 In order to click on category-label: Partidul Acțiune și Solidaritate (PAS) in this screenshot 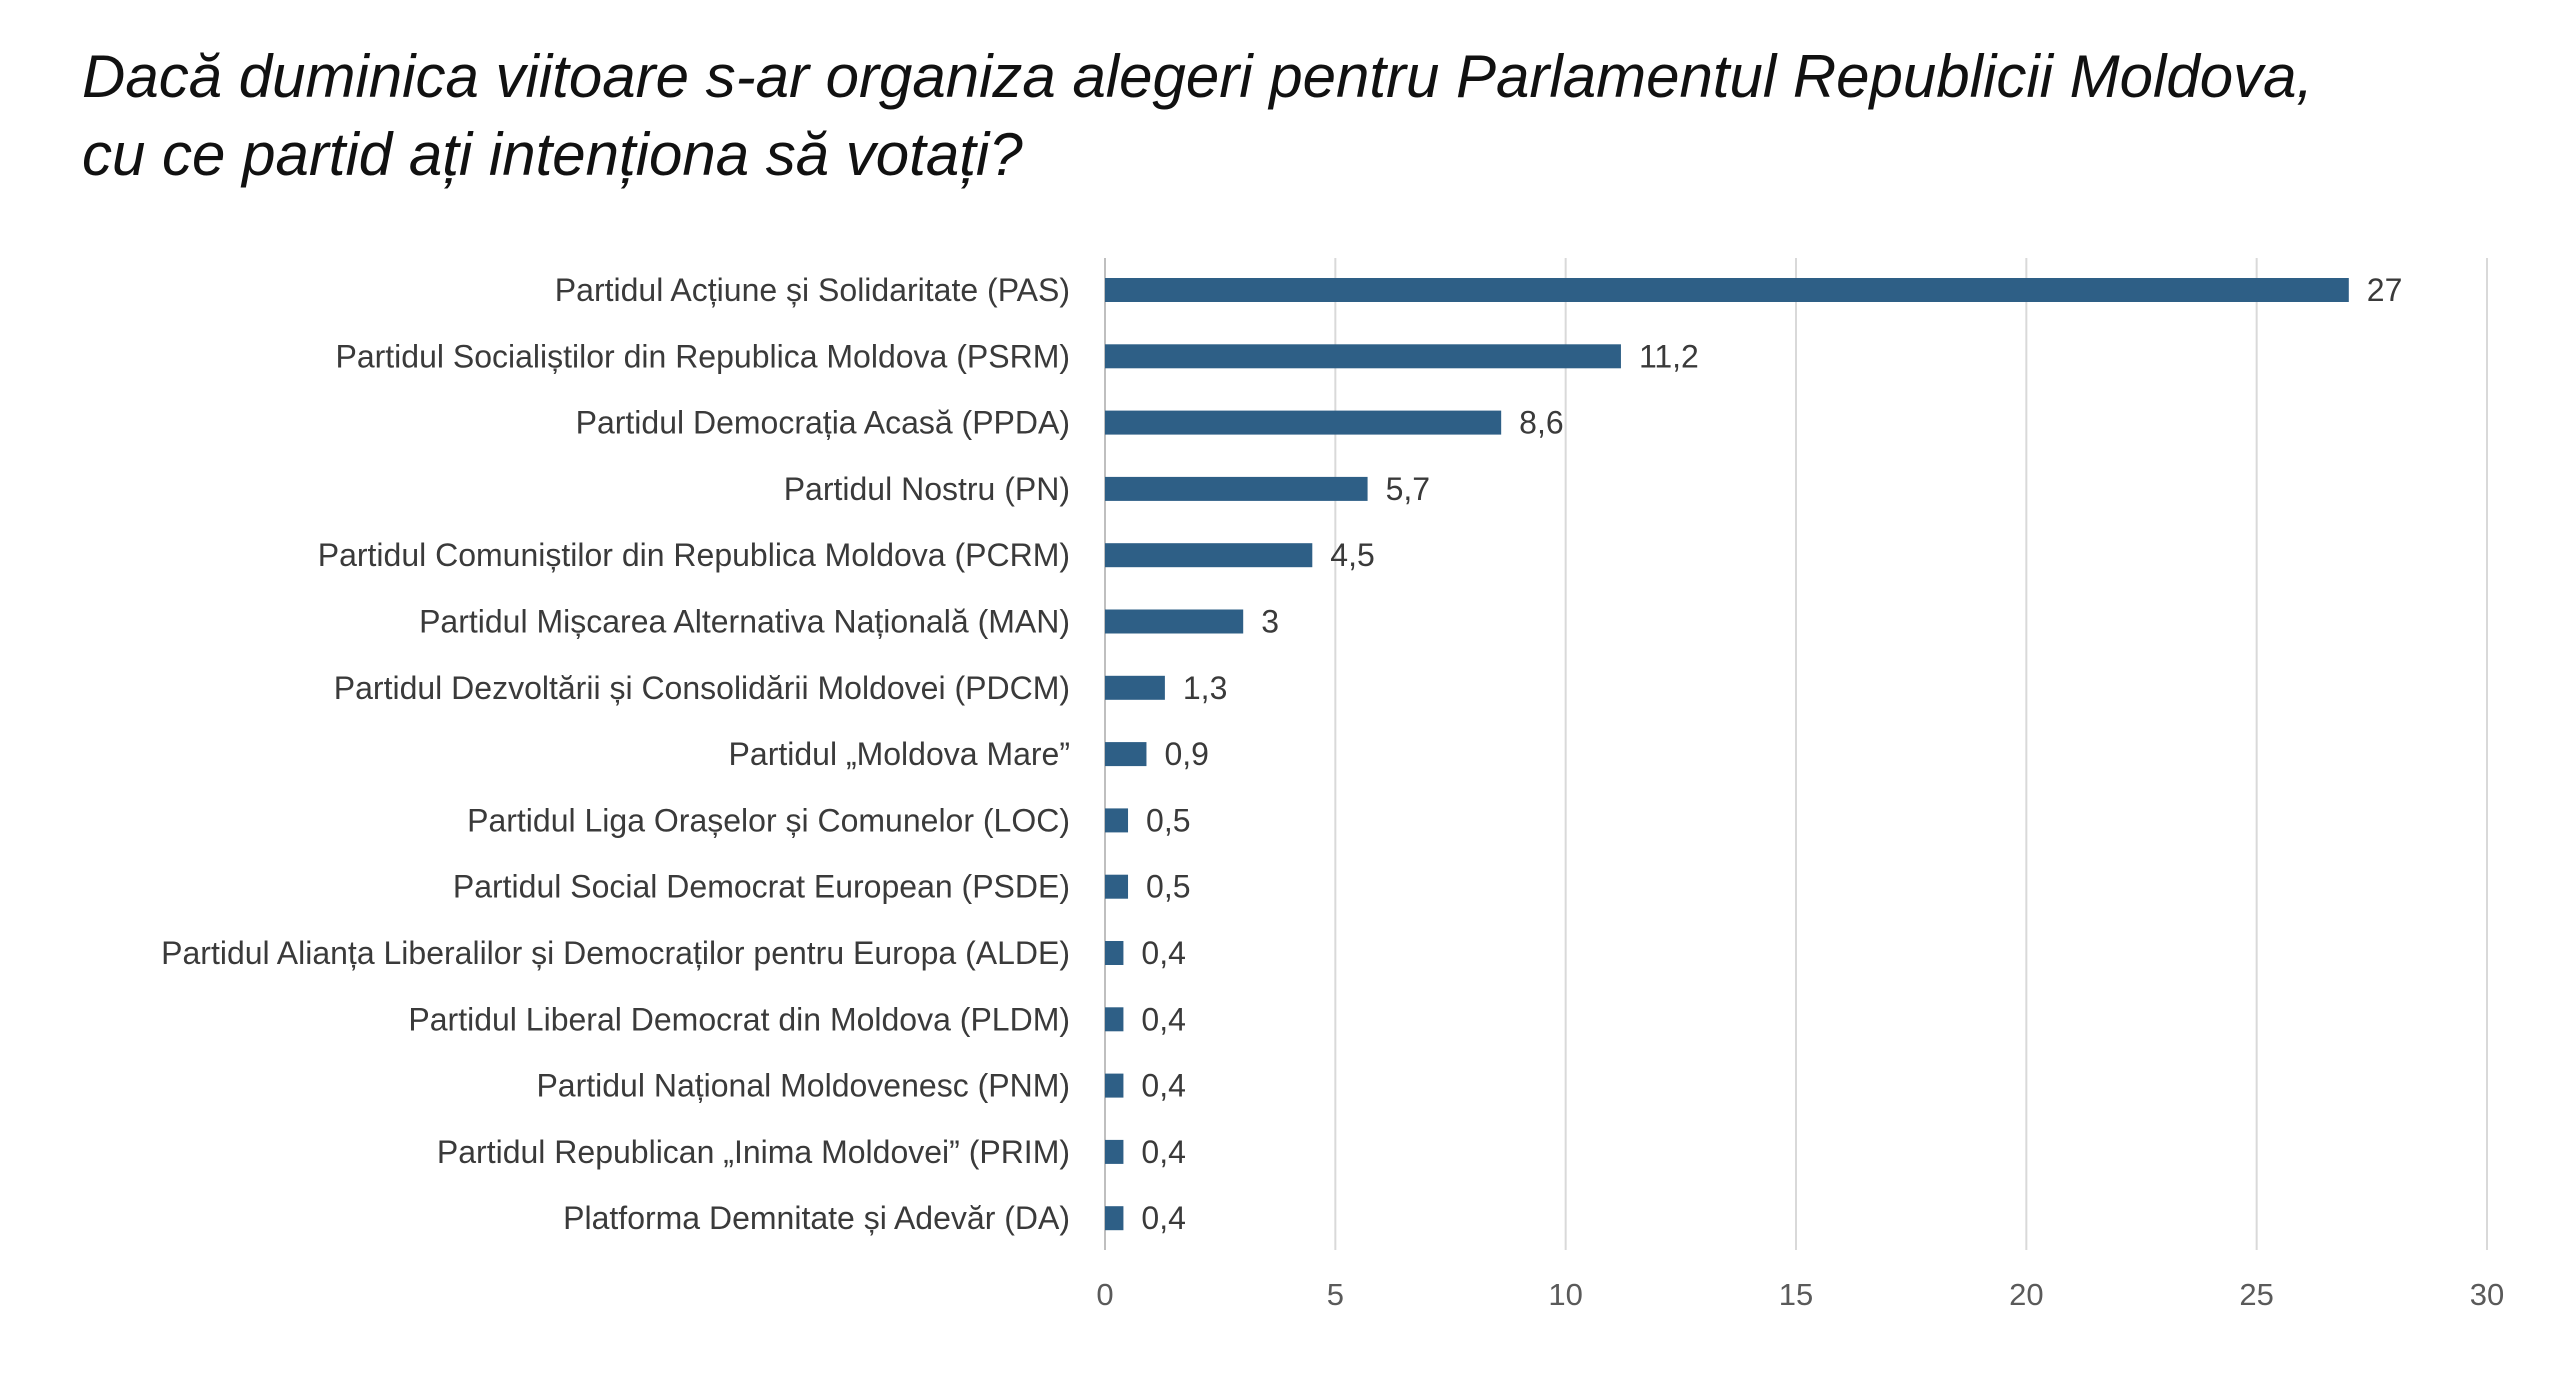, I will do `click(812, 290)`.